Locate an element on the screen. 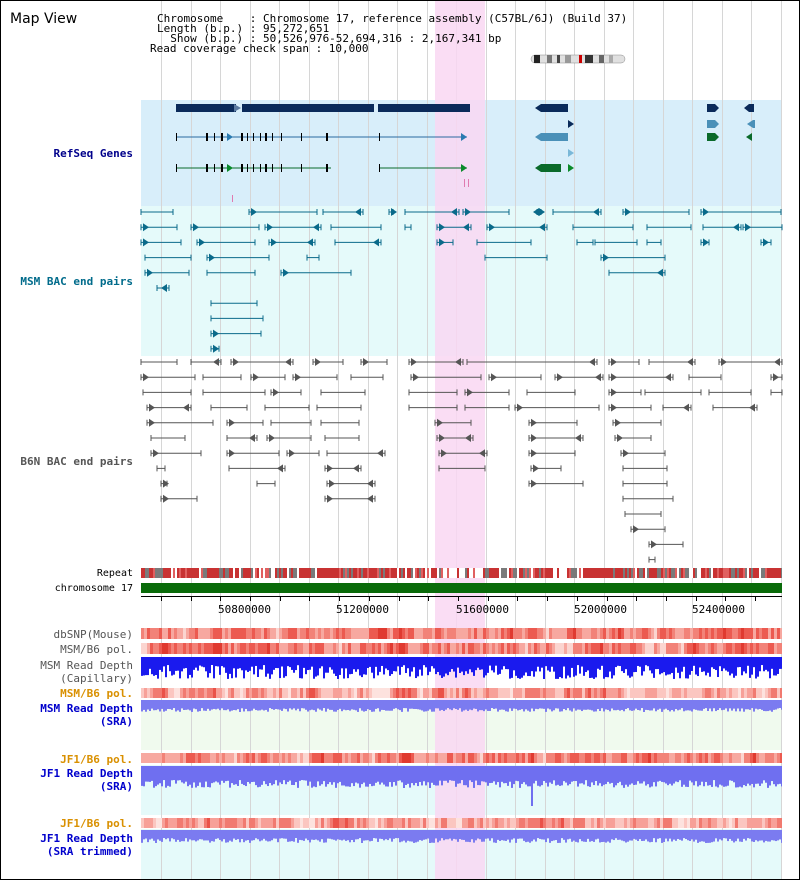 This screenshot has height=880, width=800. msm-b6-pol-heat-strip is located at coordinates (461, 648).